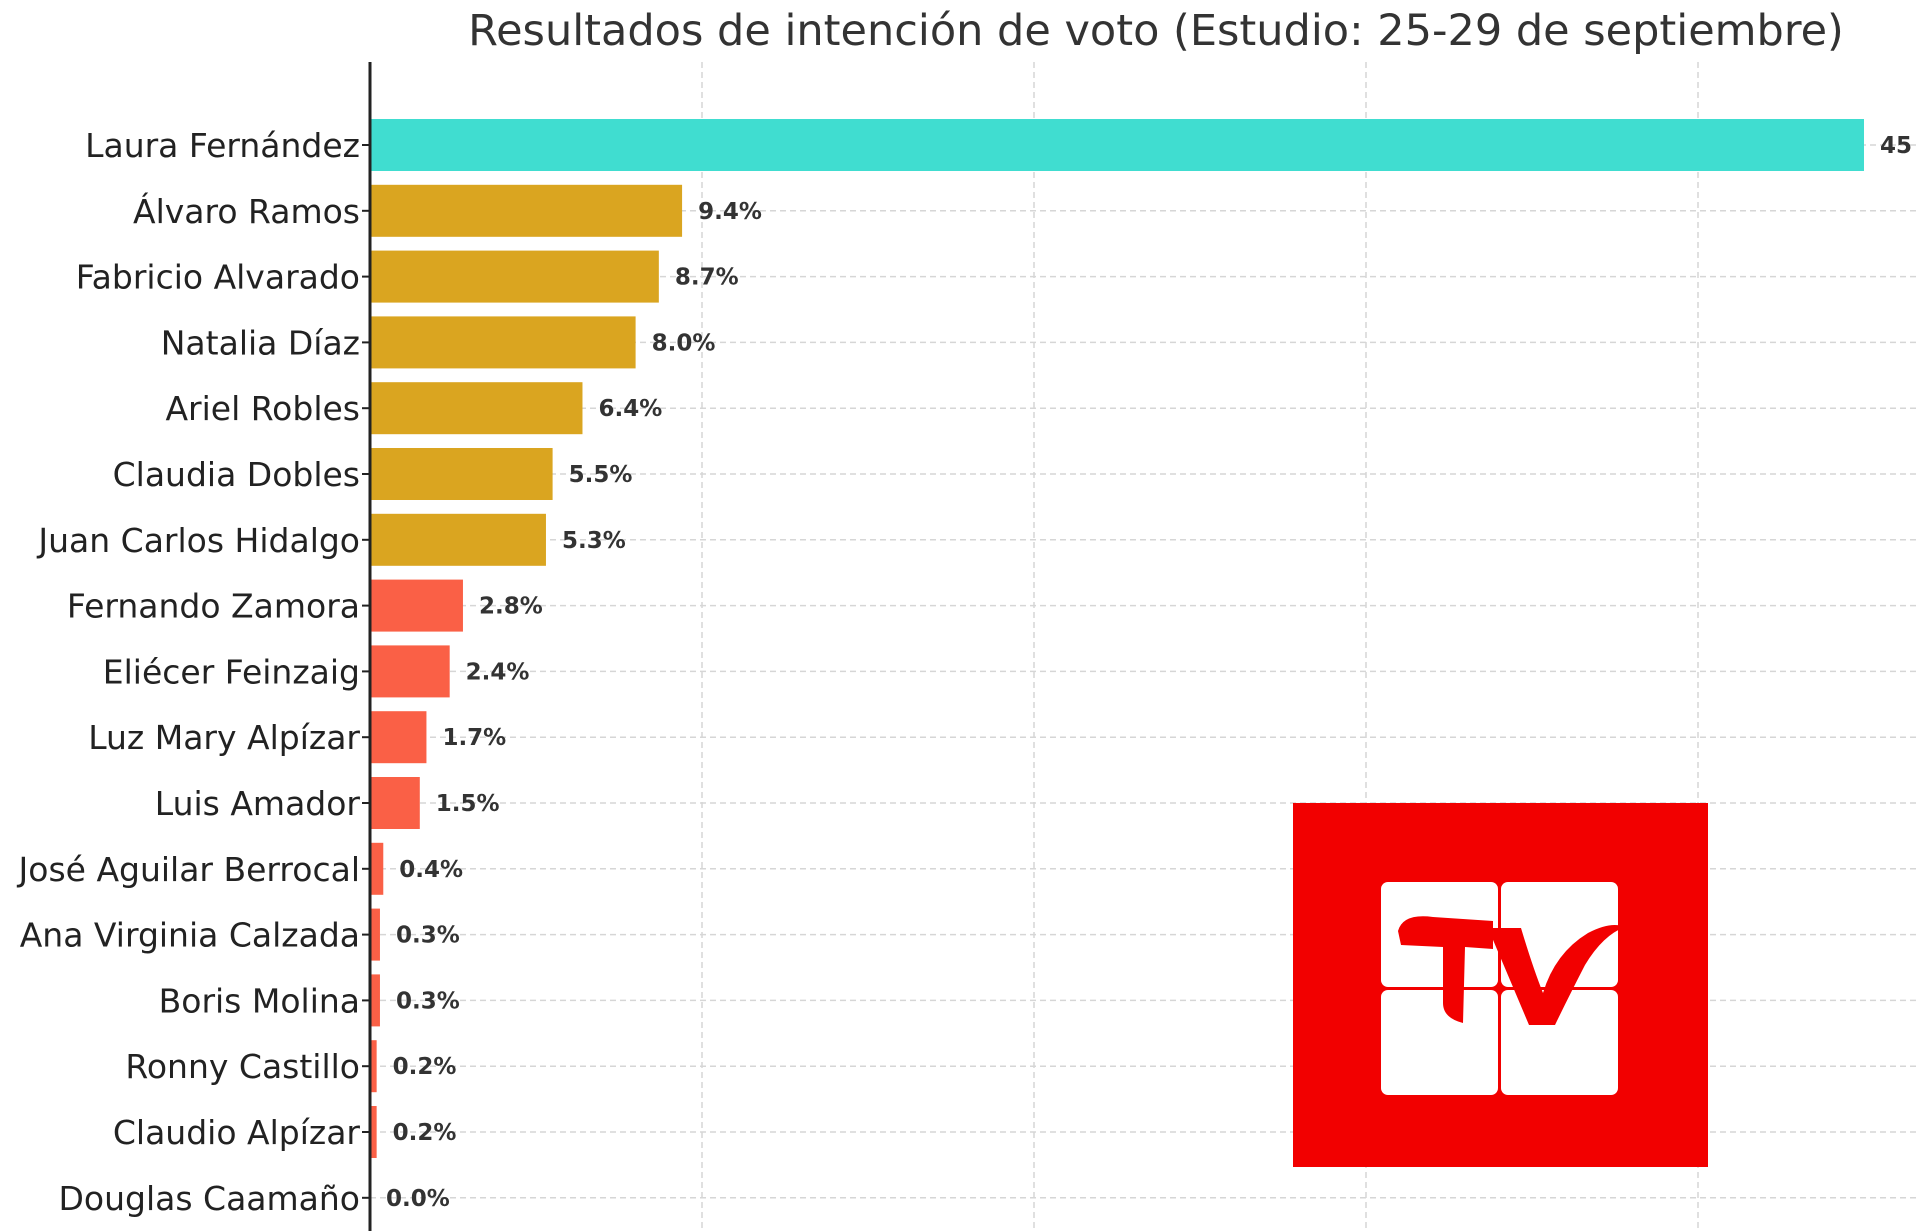 Image resolution: width=1918 pixels, height=1231 pixels. What do you see at coordinates (224, 737) in the screenshot?
I see `category-label: Luz Mary Alpízar` at bounding box center [224, 737].